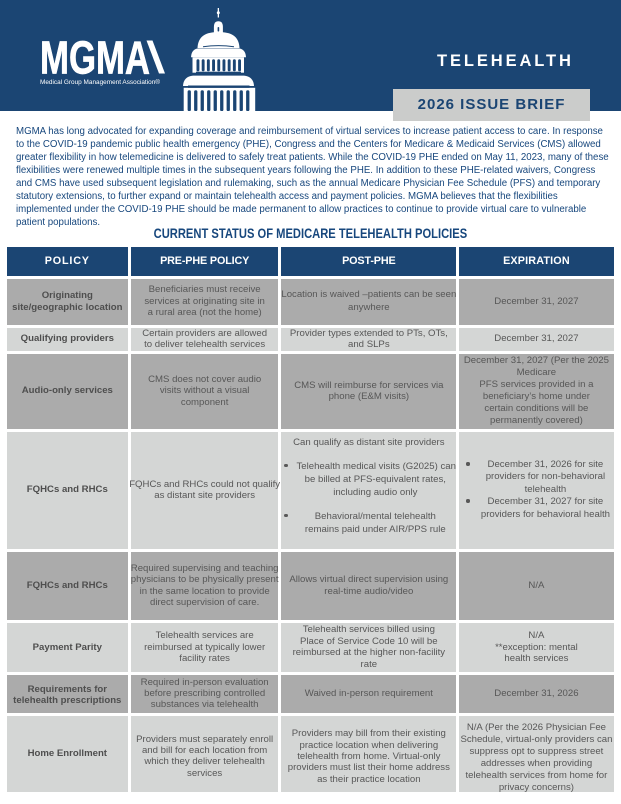 The height and width of the screenshot is (804, 621). Describe the element at coordinates (100, 82) in the screenshot. I see `svg-text:Medical Group Management Assoc: Medical Group Management Association®` at that location.